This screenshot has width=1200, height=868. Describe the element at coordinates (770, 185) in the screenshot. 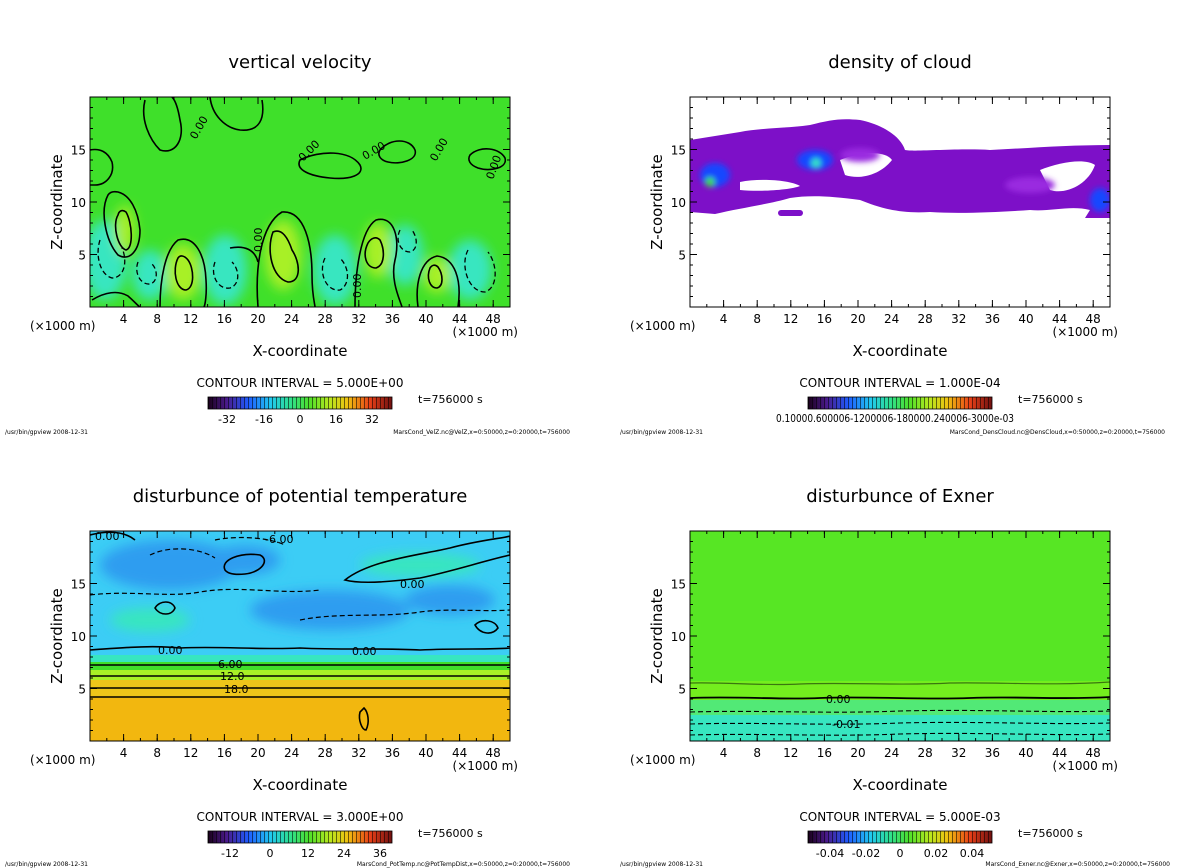

I see `cloud-gap` at that location.